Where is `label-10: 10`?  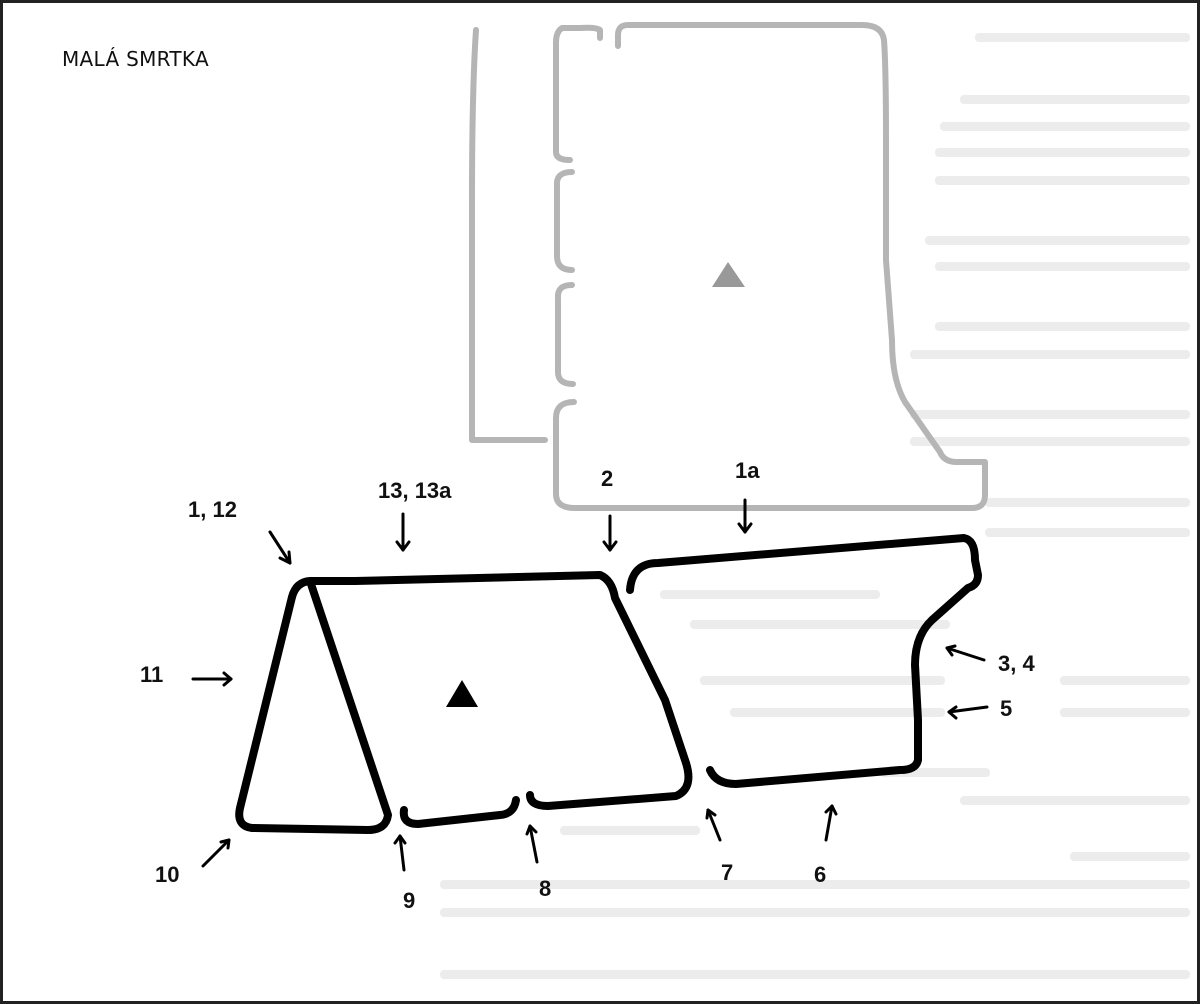 label-10: 10 is located at coordinates (167, 874).